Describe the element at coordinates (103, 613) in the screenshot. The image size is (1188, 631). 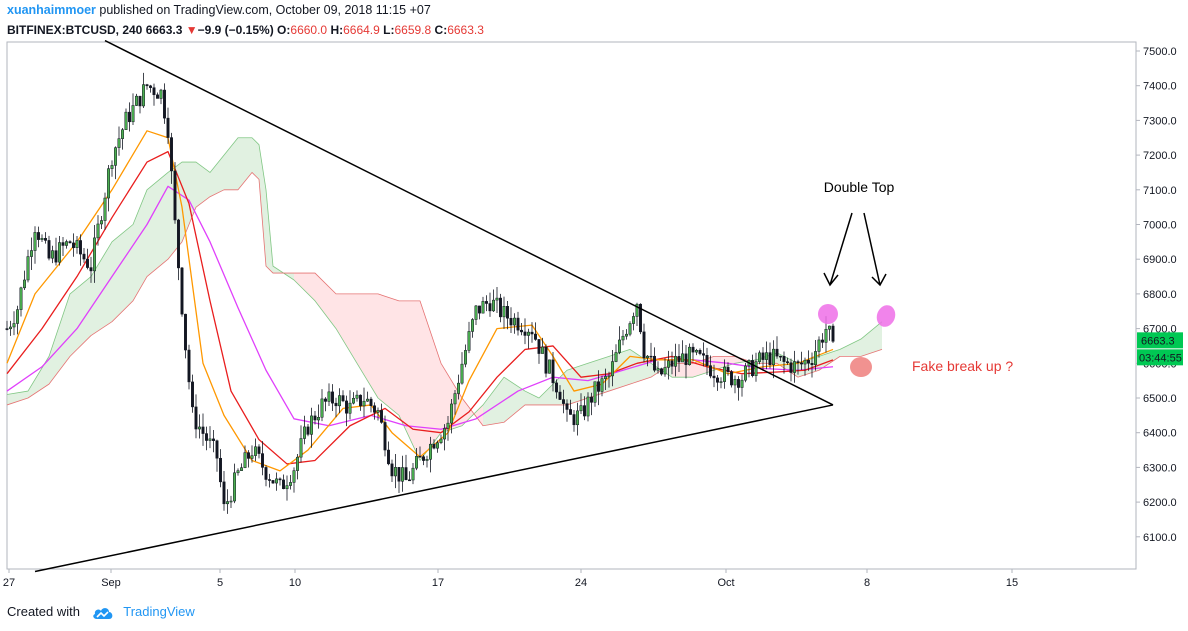
I see `tradingview-cloud-icon` at that location.